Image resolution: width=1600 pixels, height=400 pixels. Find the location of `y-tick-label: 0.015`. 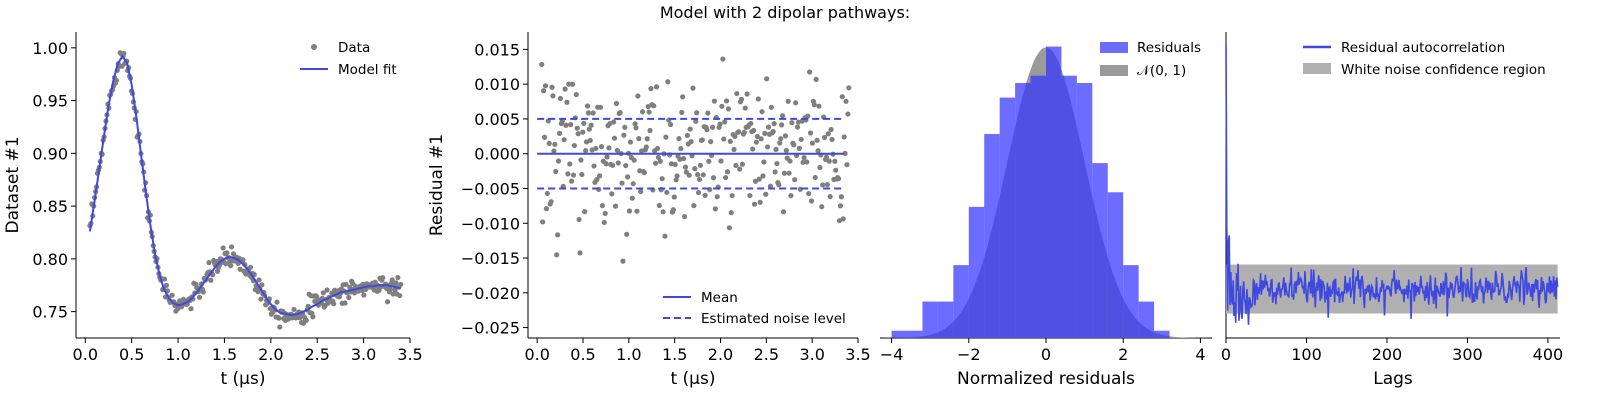

y-tick-label: 0.015 is located at coordinates (497, 49).